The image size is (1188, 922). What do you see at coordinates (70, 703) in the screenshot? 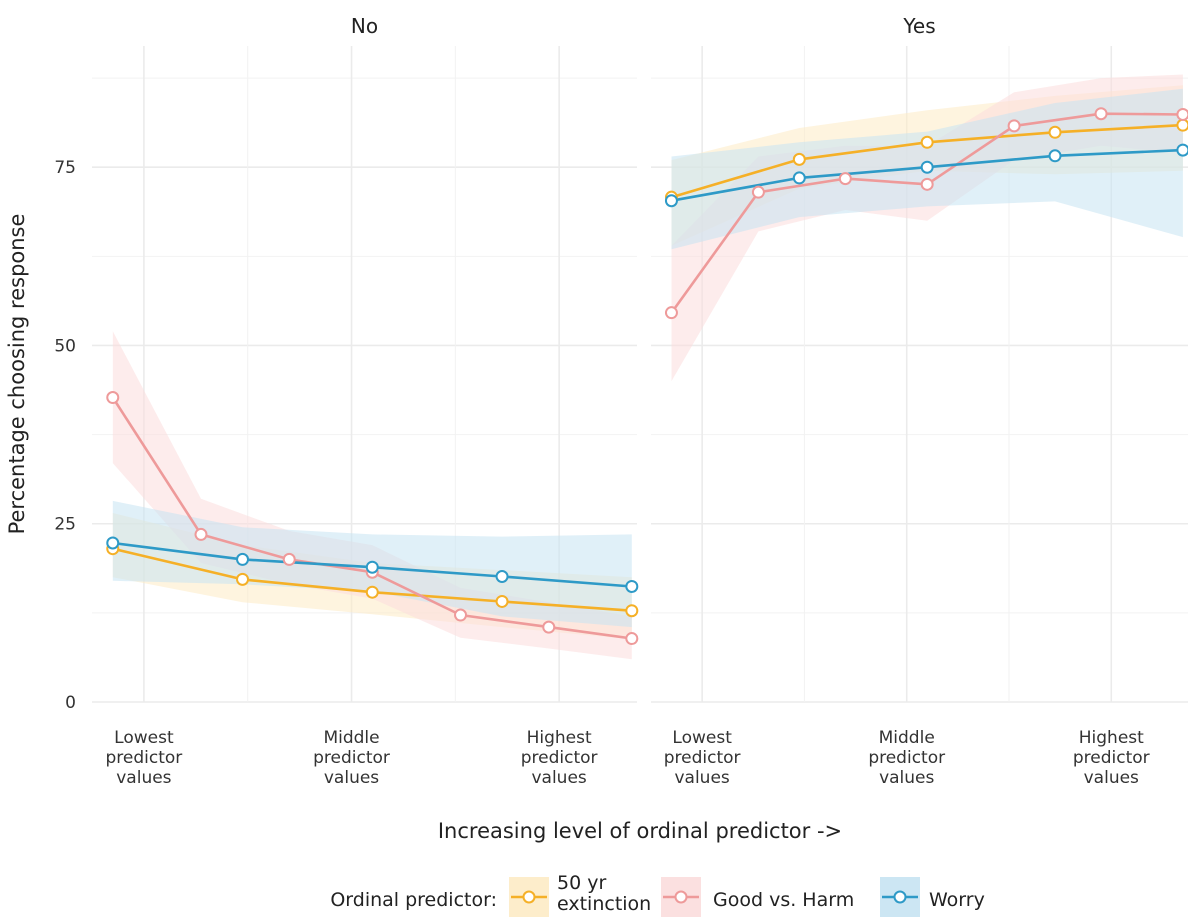
I see `y-tick-label: 0` at bounding box center [70, 703].